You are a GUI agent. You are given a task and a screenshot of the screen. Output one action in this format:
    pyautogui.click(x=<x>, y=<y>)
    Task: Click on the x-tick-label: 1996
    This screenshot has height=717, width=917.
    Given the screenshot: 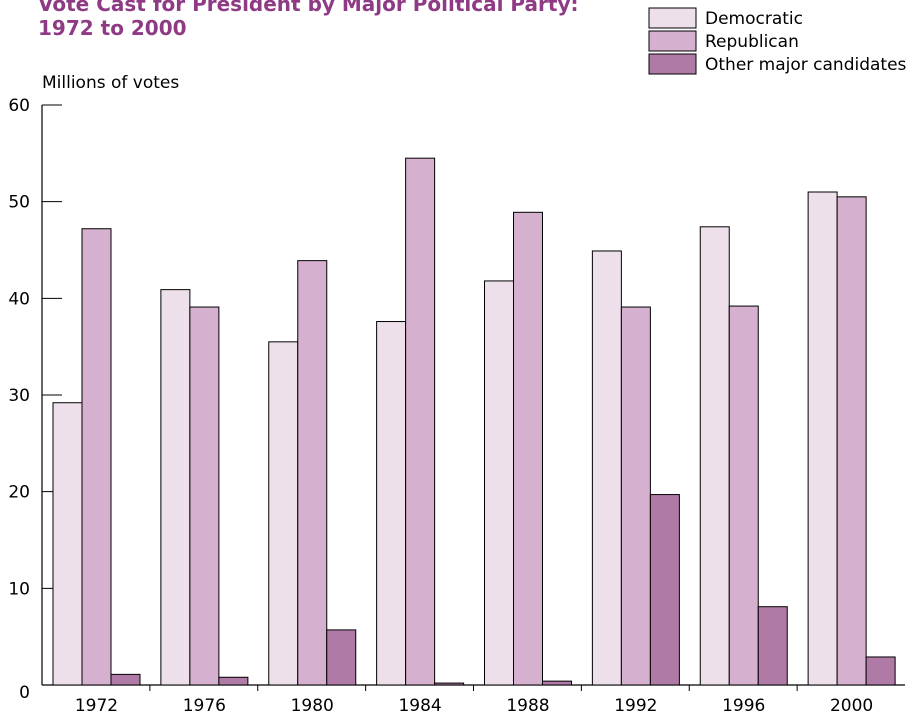 What is the action you would take?
    pyautogui.click(x=743, y=706)
    